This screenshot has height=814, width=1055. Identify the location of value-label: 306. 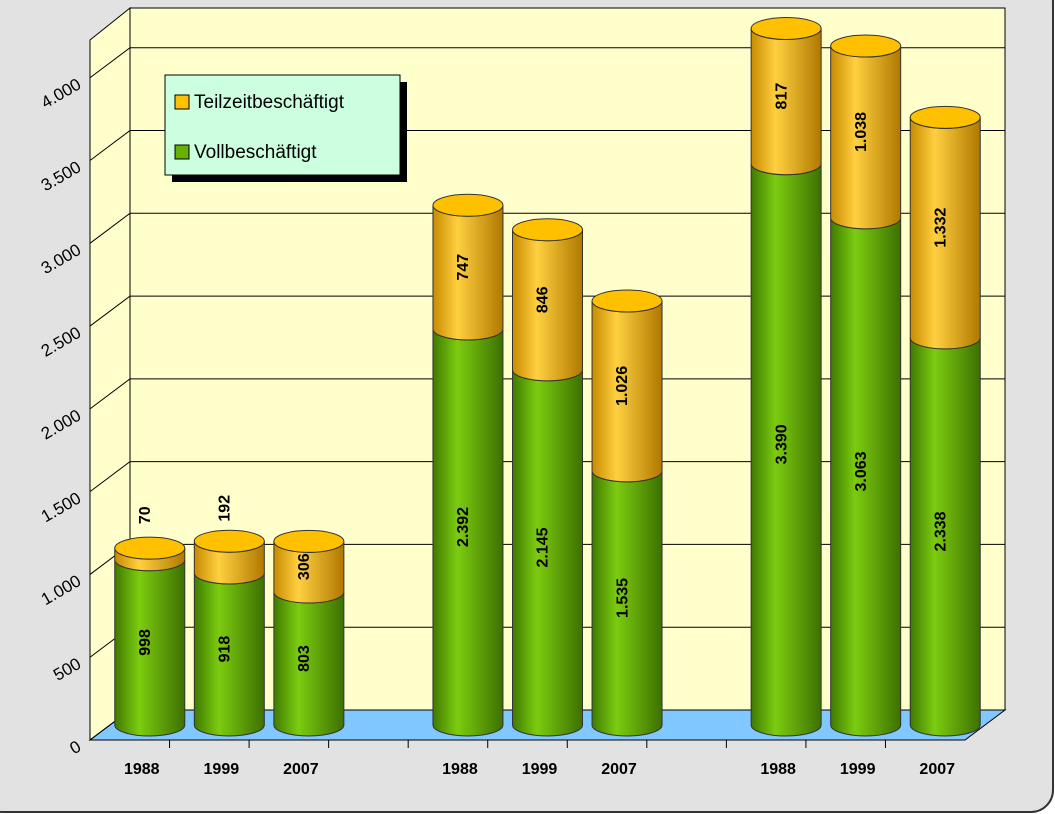
(304, 566).